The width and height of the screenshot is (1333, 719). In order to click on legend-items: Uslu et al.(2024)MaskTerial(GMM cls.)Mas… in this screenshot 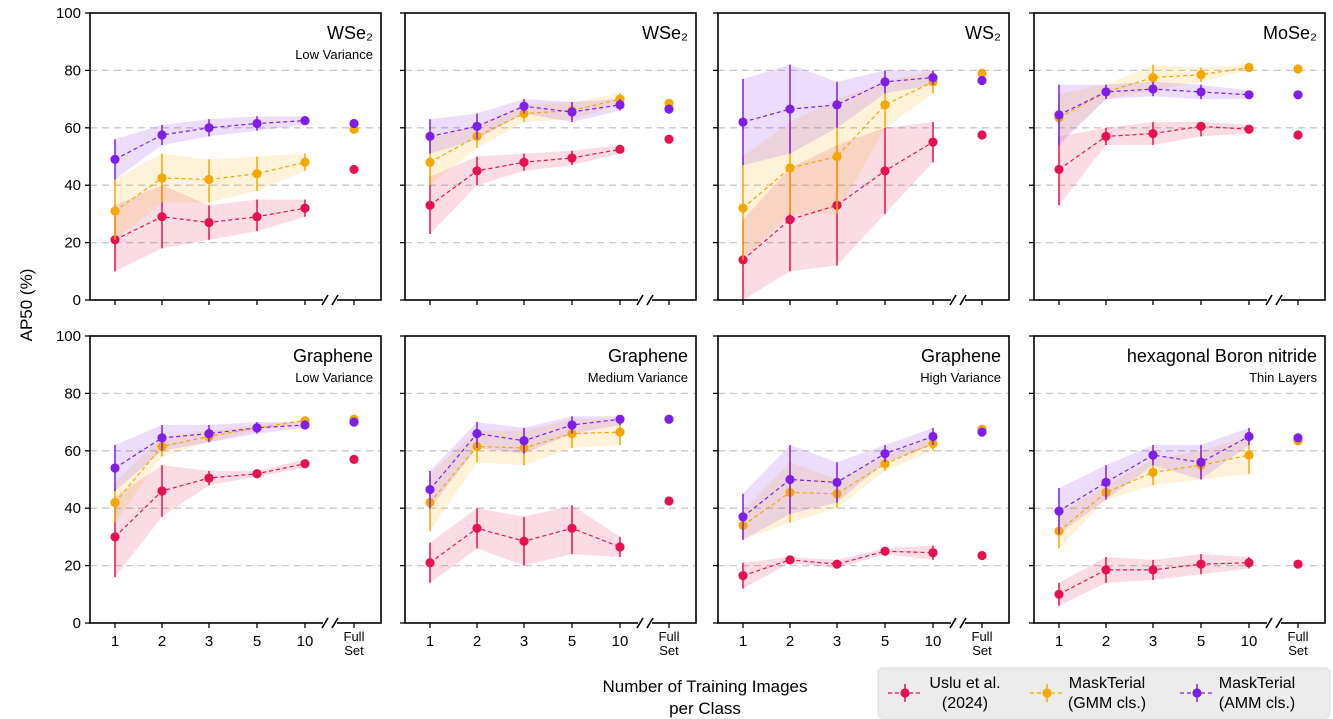, I will do `click(1091, 693)`.